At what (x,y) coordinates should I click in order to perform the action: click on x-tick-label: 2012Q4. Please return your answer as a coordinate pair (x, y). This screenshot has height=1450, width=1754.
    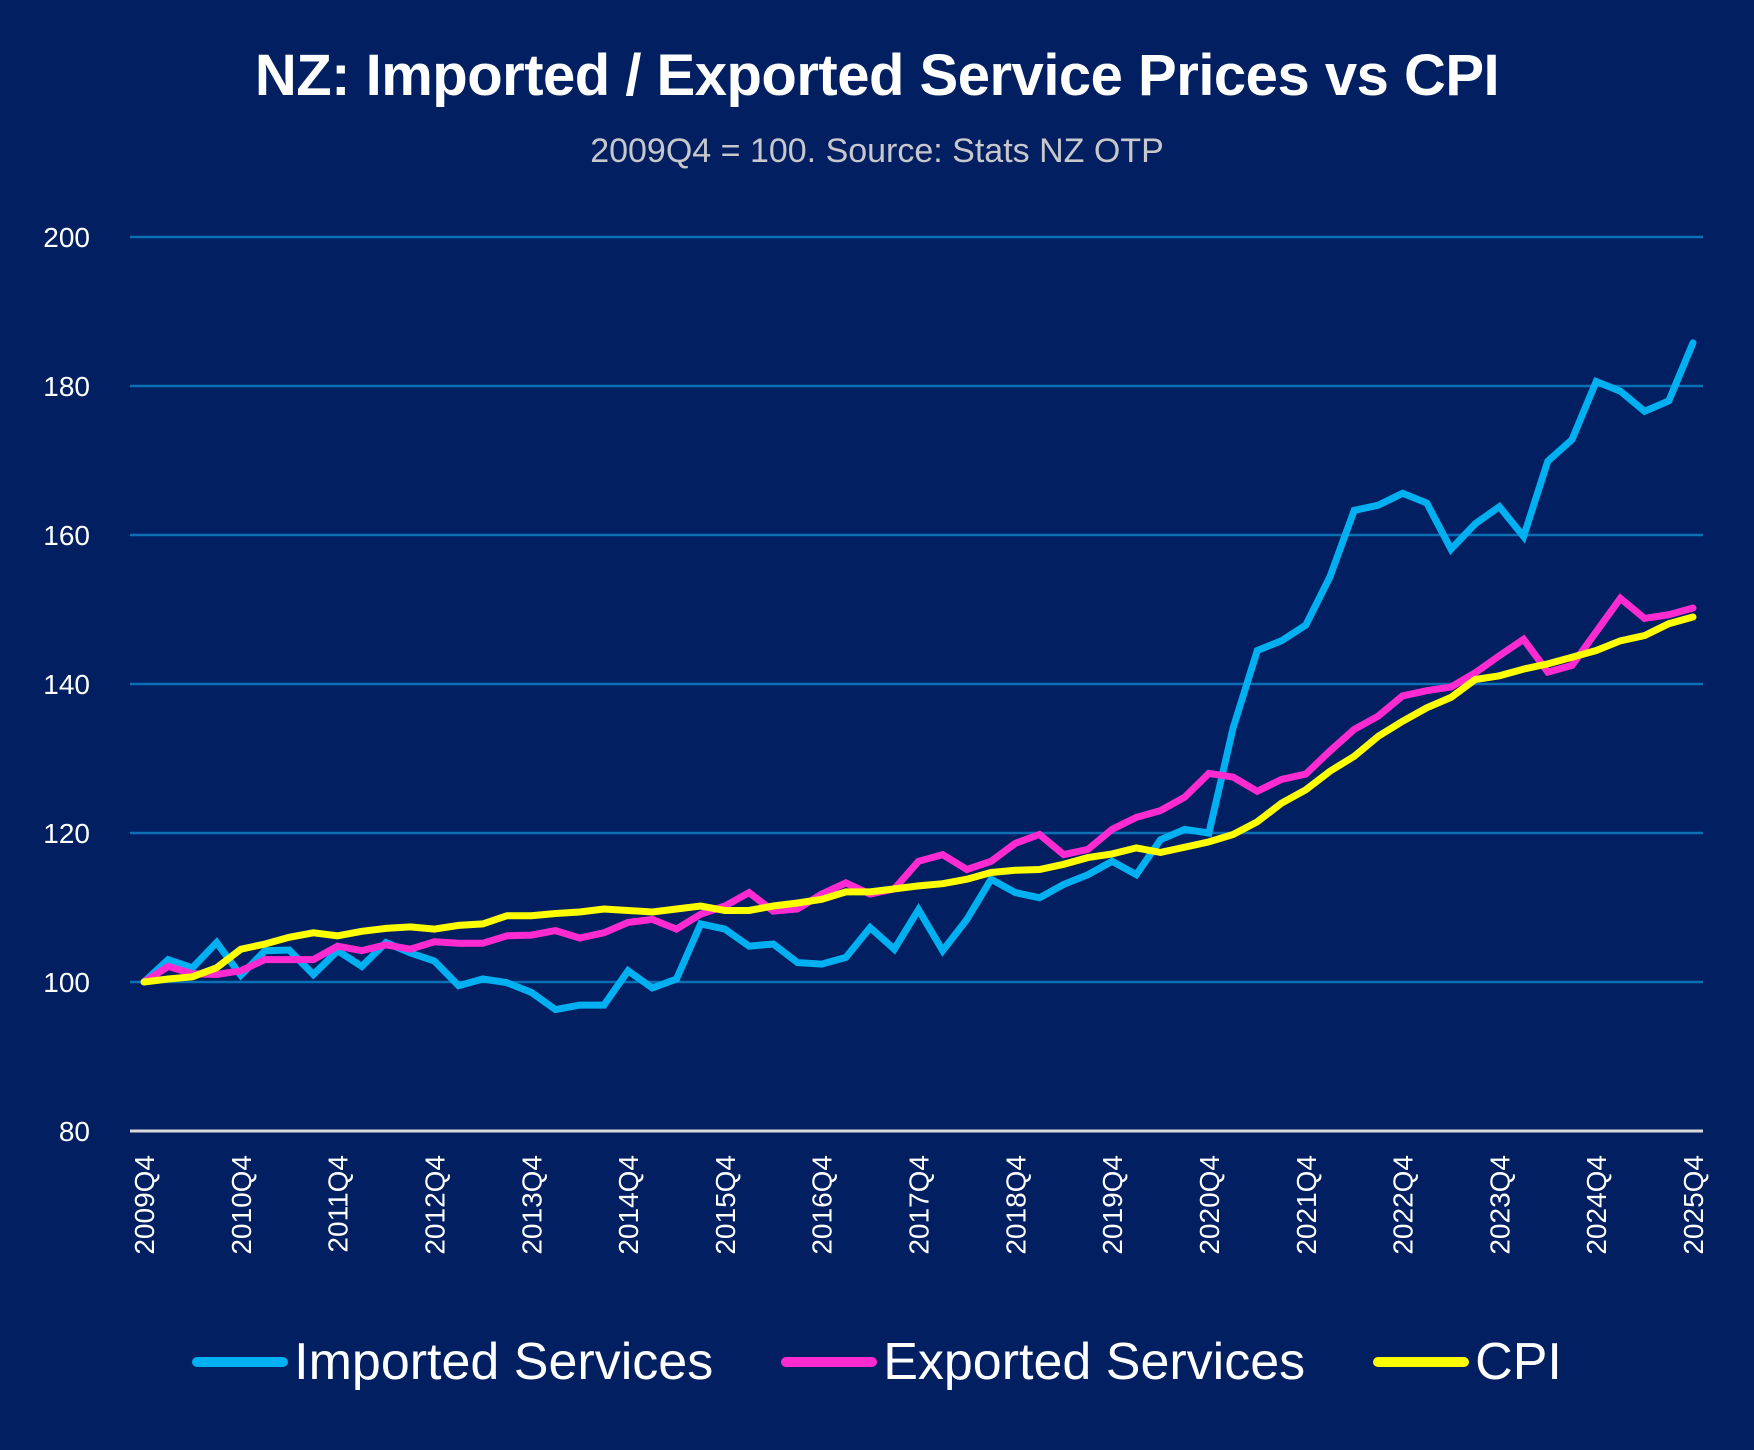
    Looking at the image, I should click on (434, 1205).